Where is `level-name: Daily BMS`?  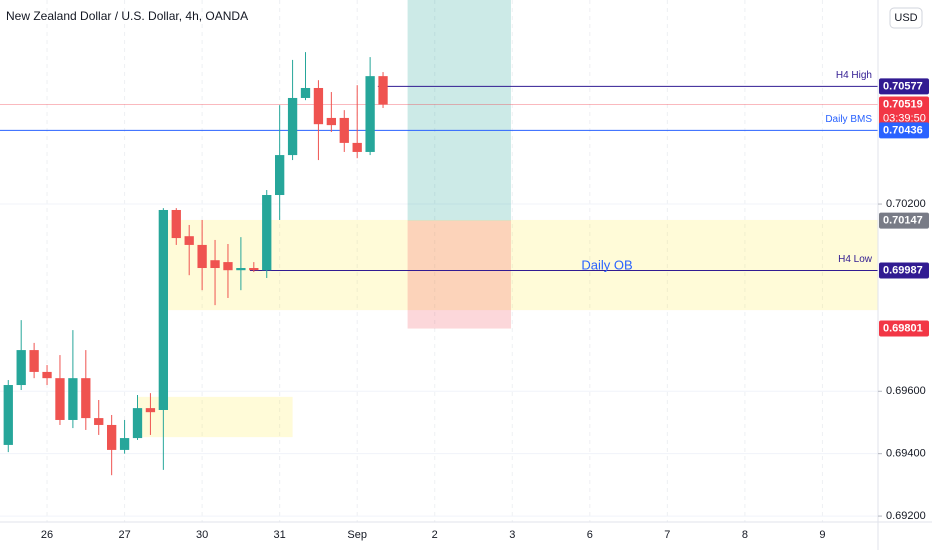
level-name: Daily BMS is located at coordinates (848, 119).